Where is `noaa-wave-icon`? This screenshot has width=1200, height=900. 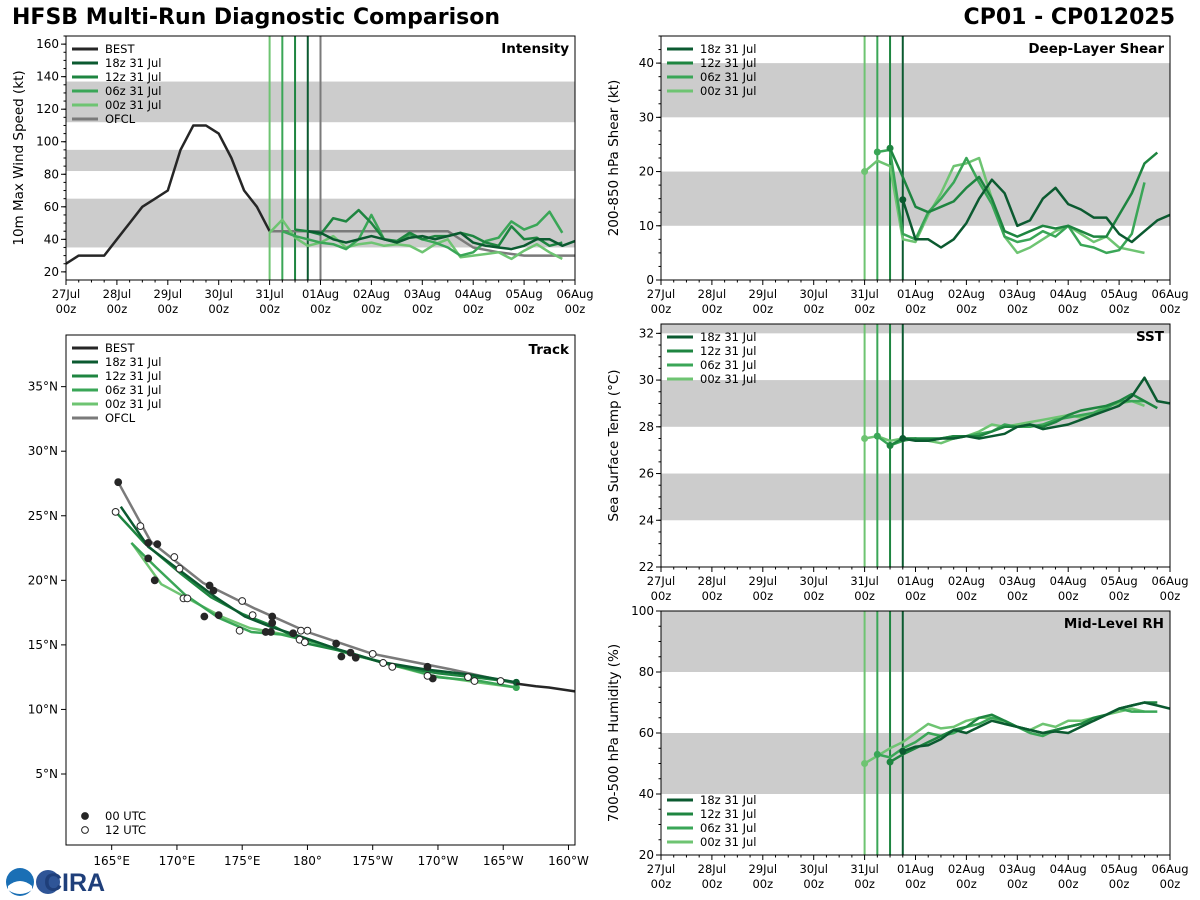
noaa-wave-icon is located at coordinates (20, 887).